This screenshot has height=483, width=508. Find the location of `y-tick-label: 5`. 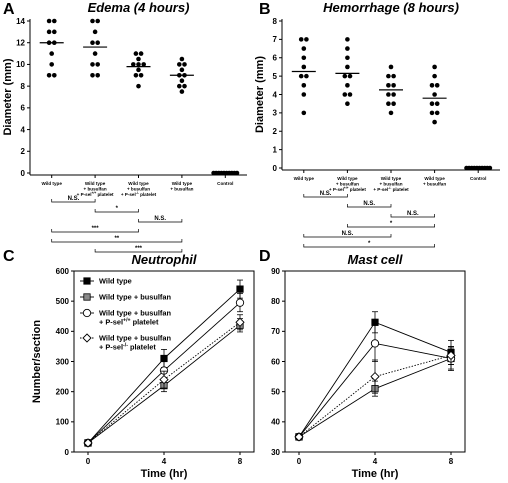

y-tick-label: 5 is located at coordinates (275, 76).